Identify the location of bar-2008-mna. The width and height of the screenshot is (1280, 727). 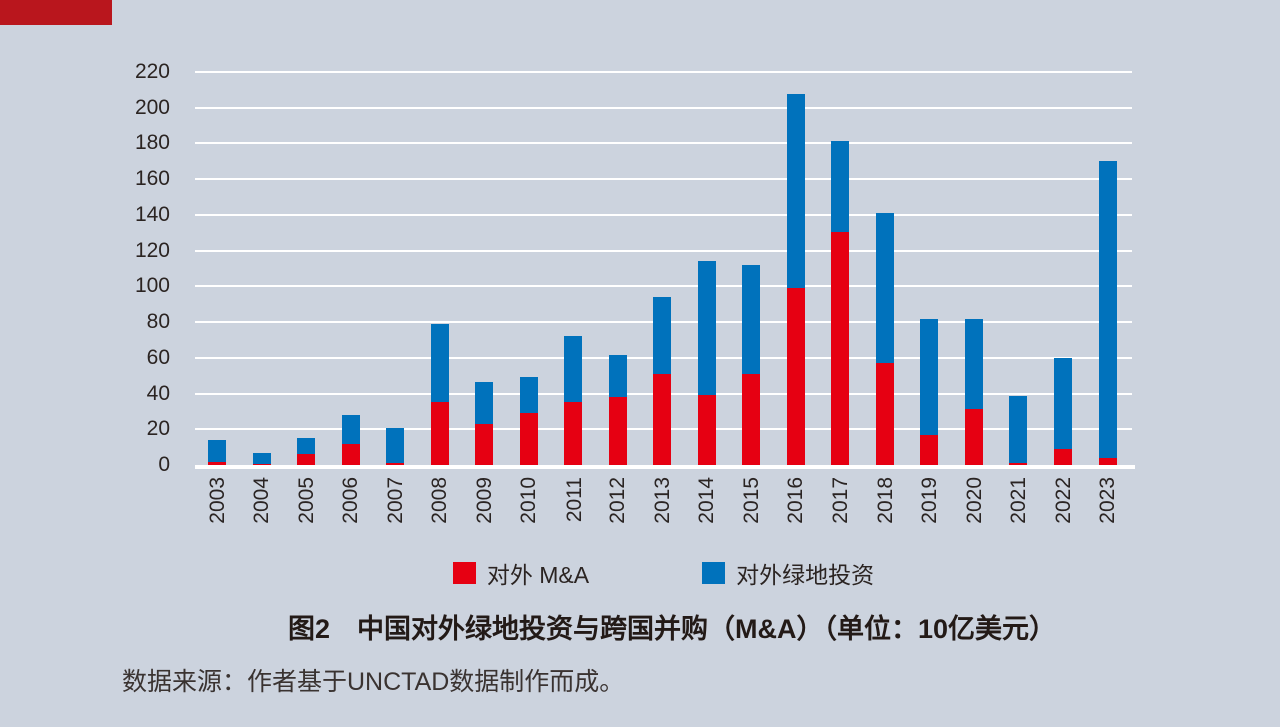
(439, 433).